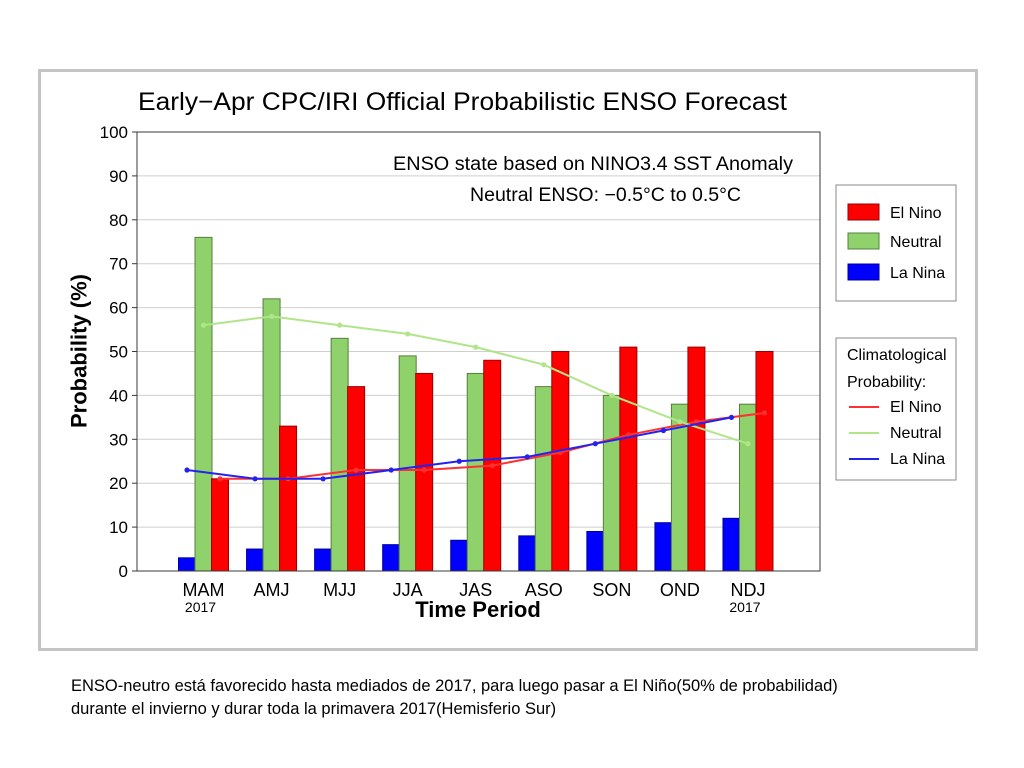  I want to click on climatology-legend-box, so click(896, 409).